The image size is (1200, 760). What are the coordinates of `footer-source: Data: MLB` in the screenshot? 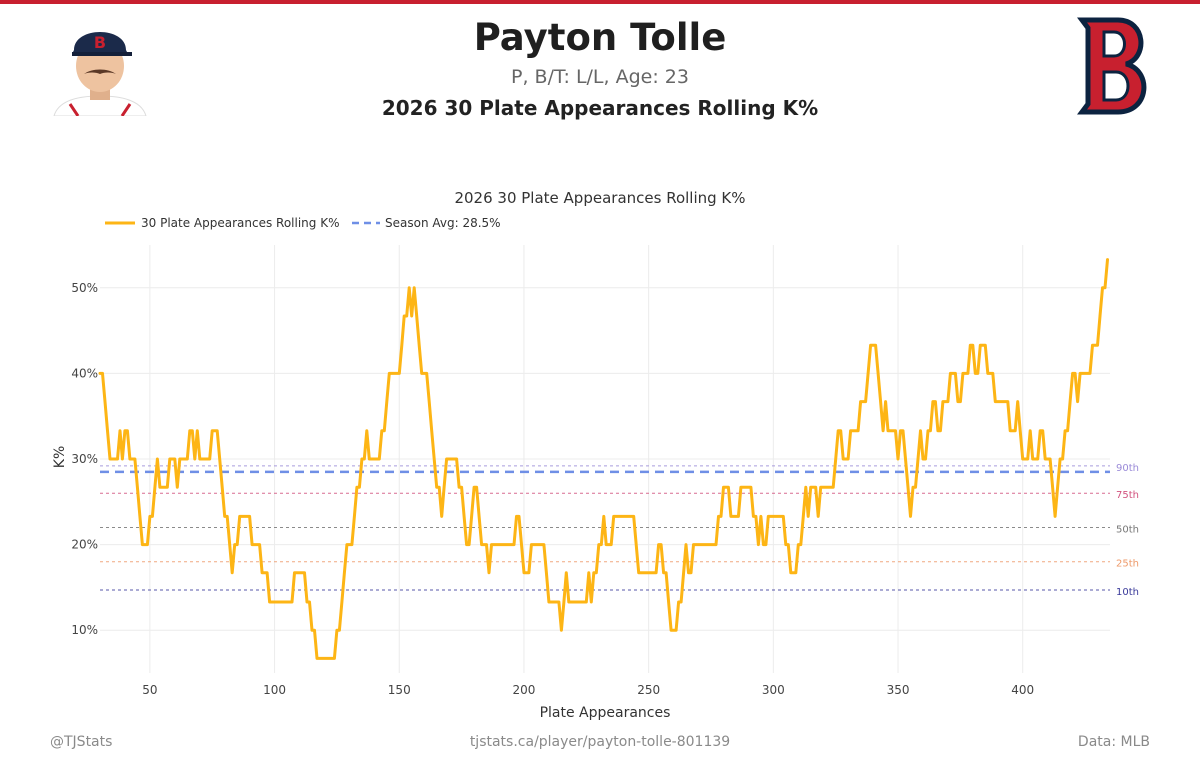 It's located at (1113, 742).